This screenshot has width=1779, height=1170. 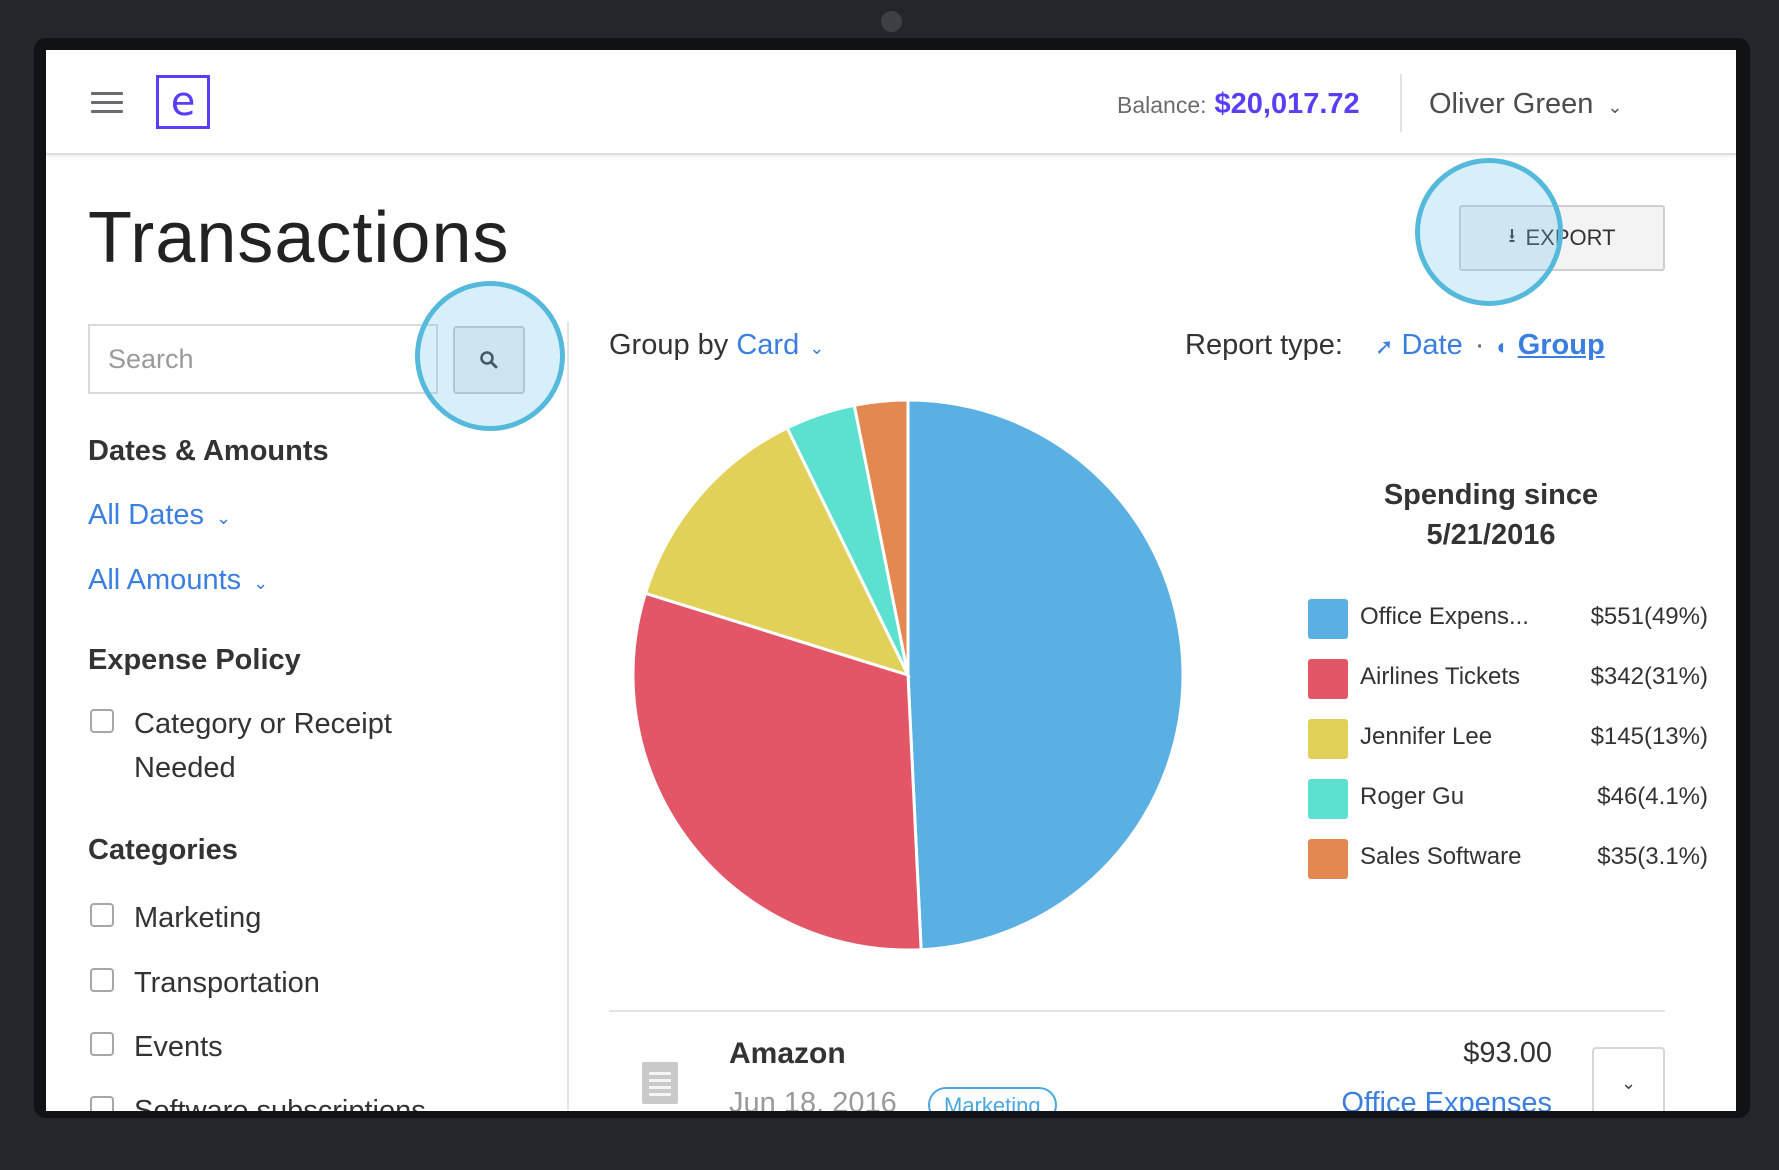 What do you see at coordinates (1446, 1099) in the screenshot?
I see `transaction-category-link: Office Expenses` at bounding box center [1446, 1099].